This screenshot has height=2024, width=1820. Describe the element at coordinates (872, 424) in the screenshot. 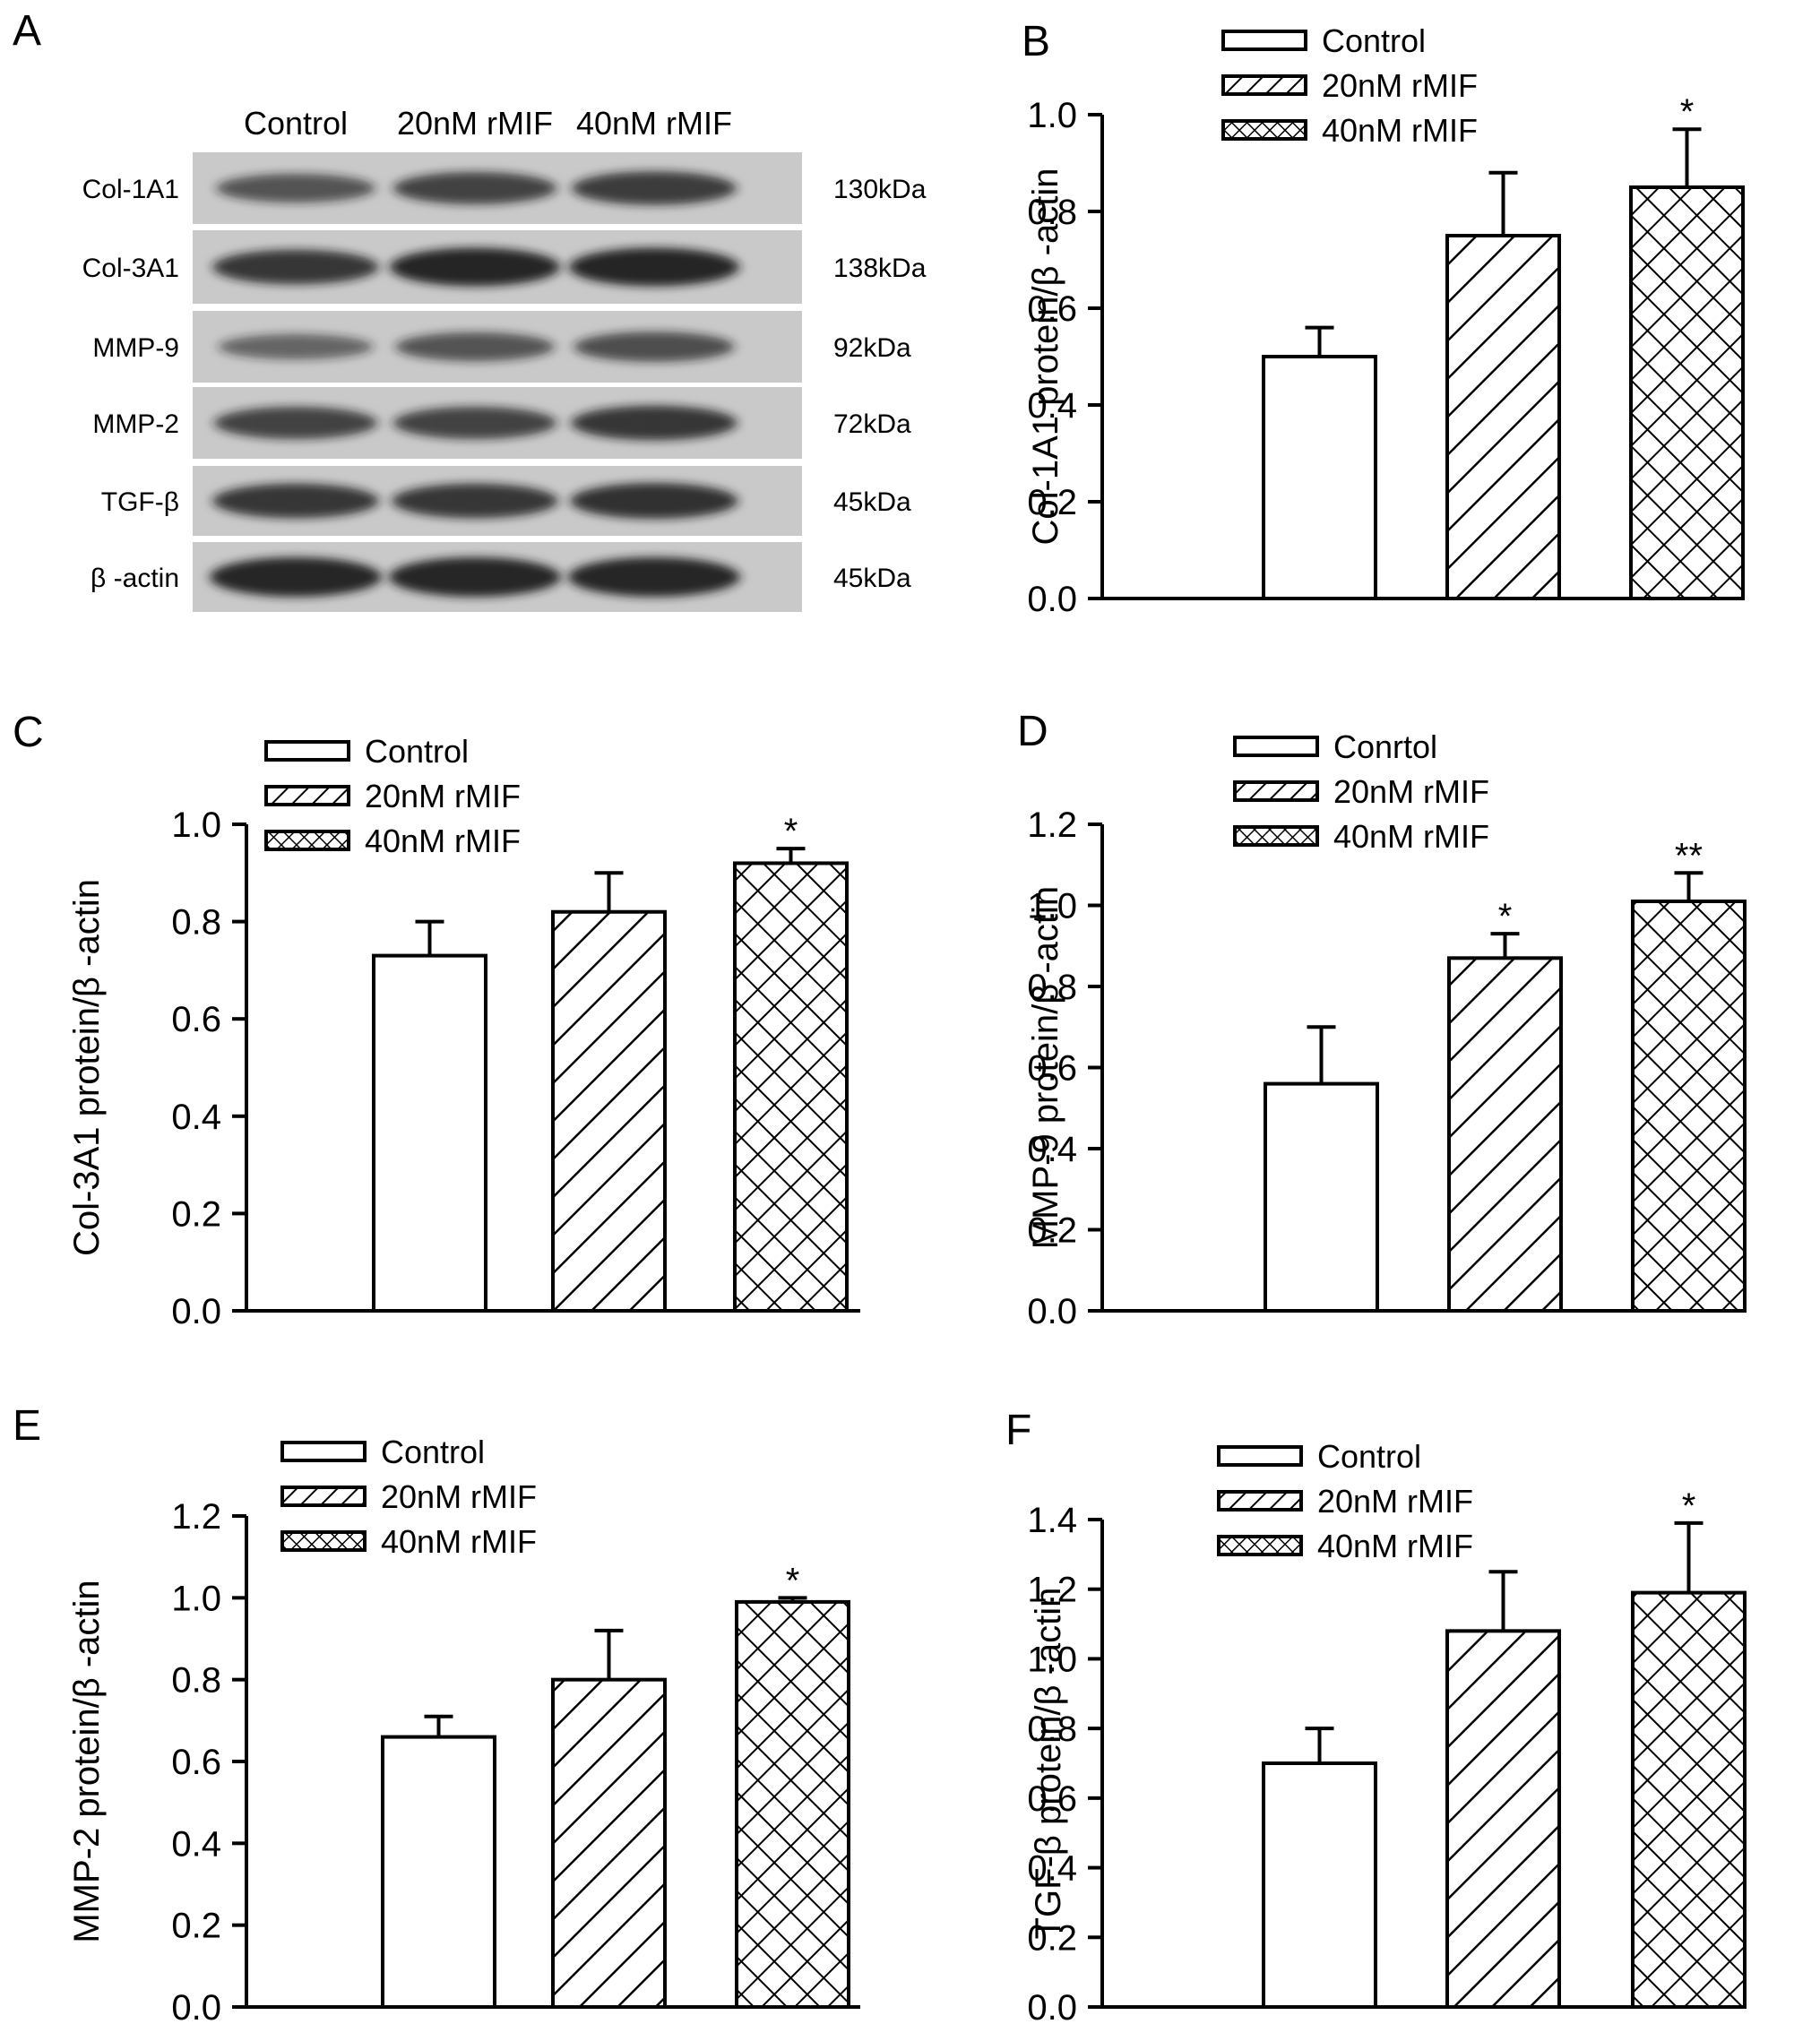

I see `blot-size-label: 72kDa` at that location.